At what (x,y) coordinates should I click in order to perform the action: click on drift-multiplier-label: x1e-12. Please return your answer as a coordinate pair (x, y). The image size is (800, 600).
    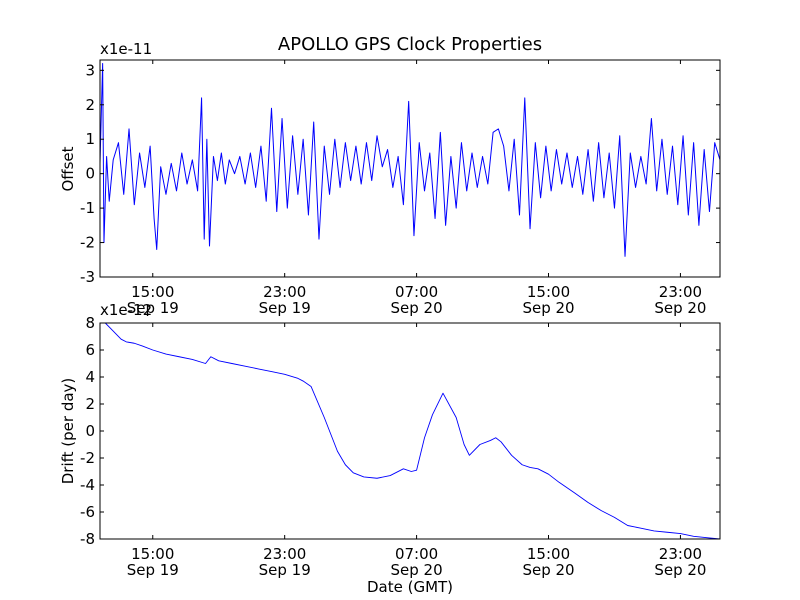
    Looking at the image, I should click on (126, 310).